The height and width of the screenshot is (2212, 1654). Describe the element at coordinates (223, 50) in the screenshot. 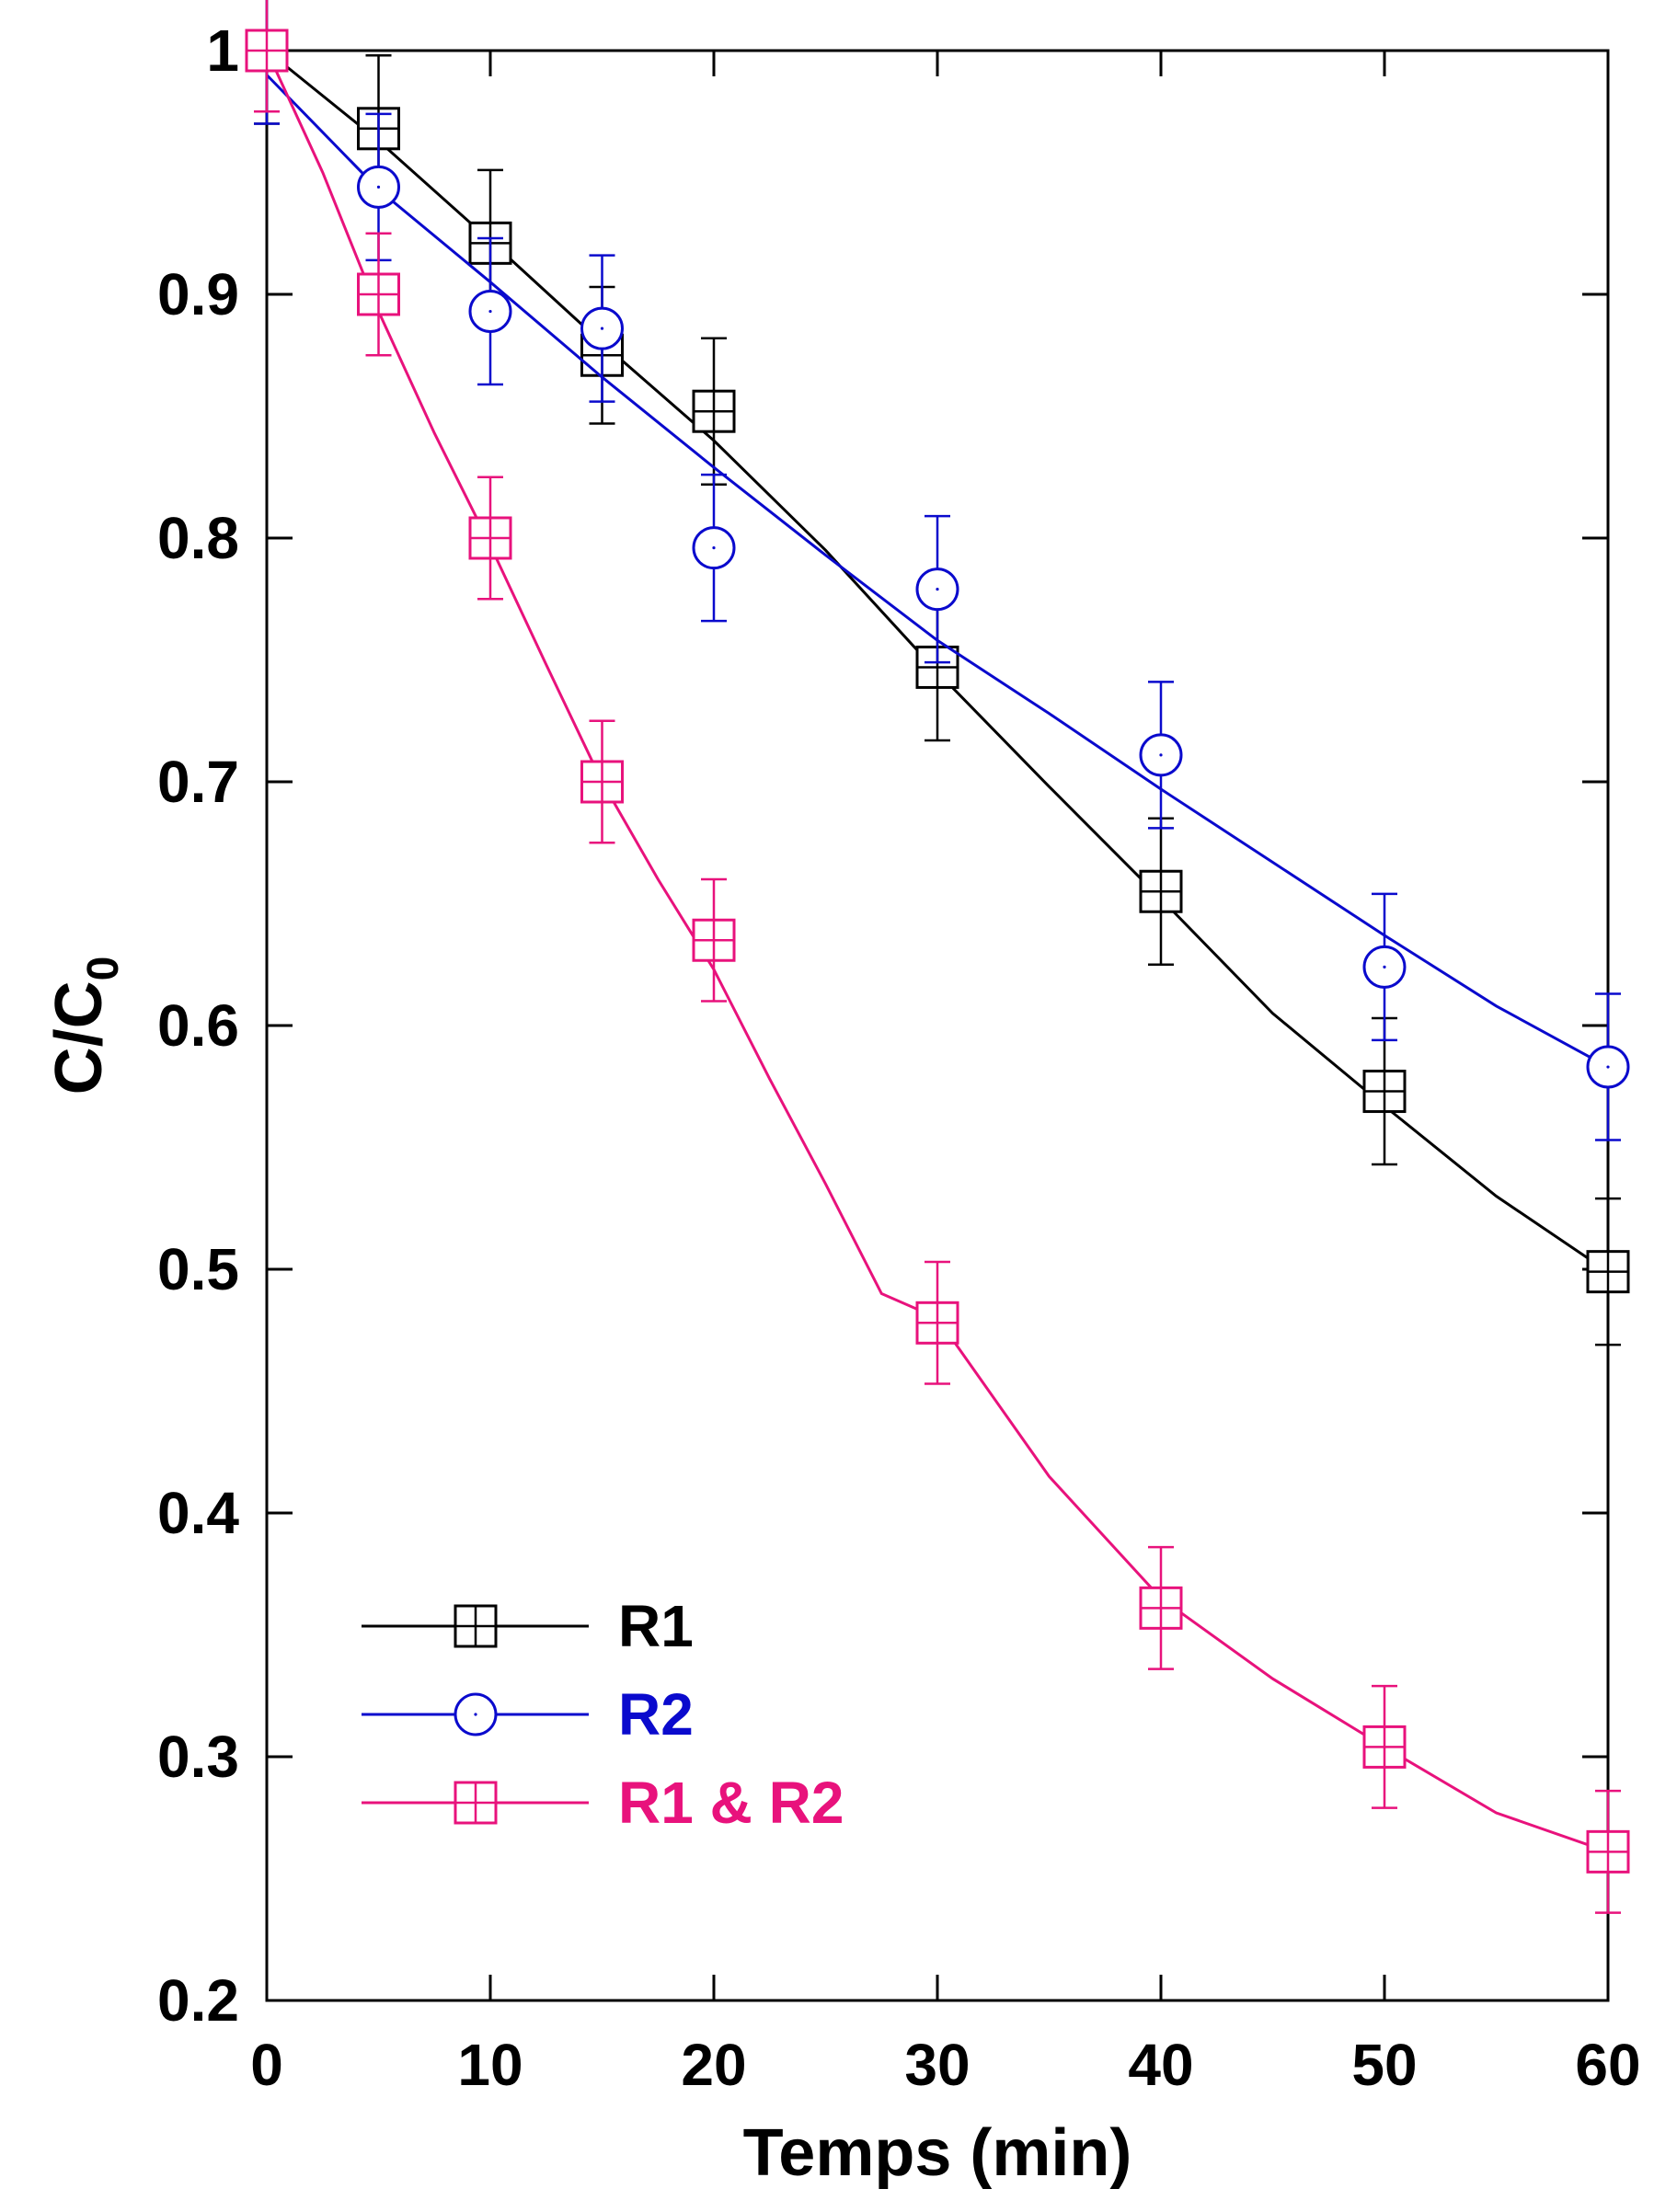

I see `y-tick-label: 1` at that location.